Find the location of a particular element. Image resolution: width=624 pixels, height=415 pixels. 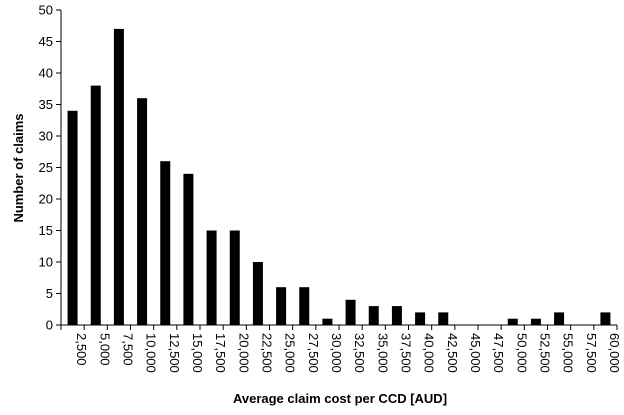

y-tick-label: 10 is located at coordinates (46, 262).